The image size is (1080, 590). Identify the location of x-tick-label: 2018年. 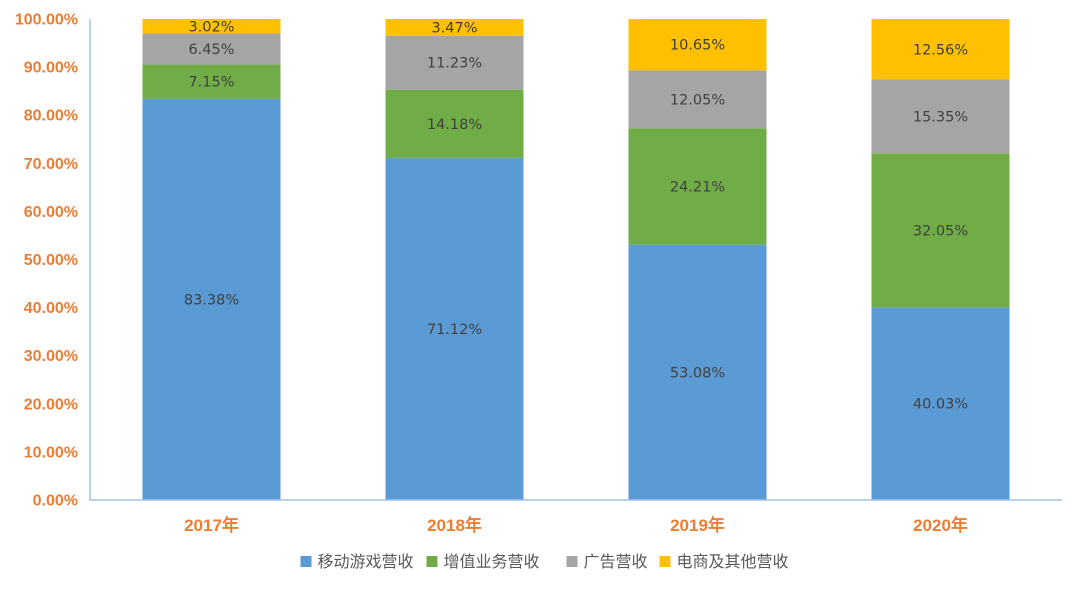
(454, 525).